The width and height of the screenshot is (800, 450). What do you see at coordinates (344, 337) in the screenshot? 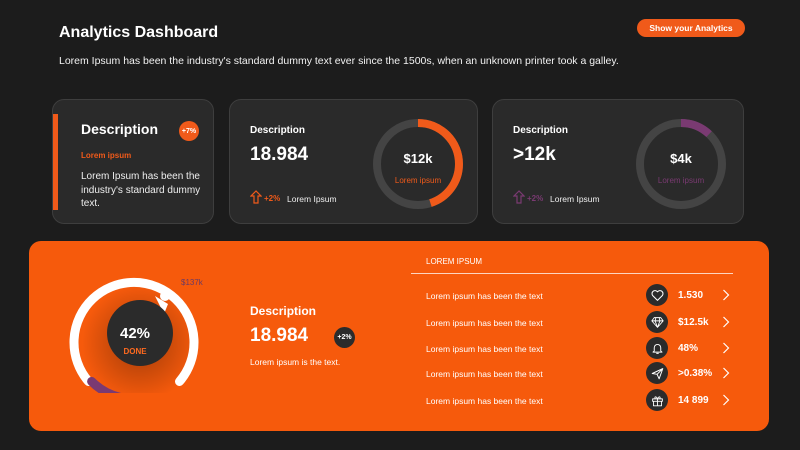
I see `featured-badge: +2%` at bounding box center [344, 337].